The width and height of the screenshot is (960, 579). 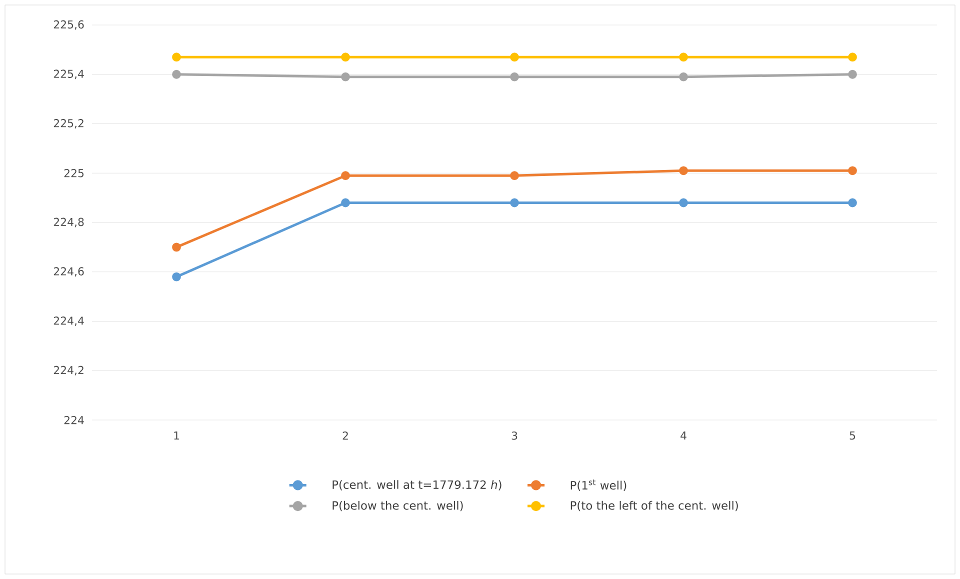 I want to click on x-tick-label: 5, so click(x=853, y=436).